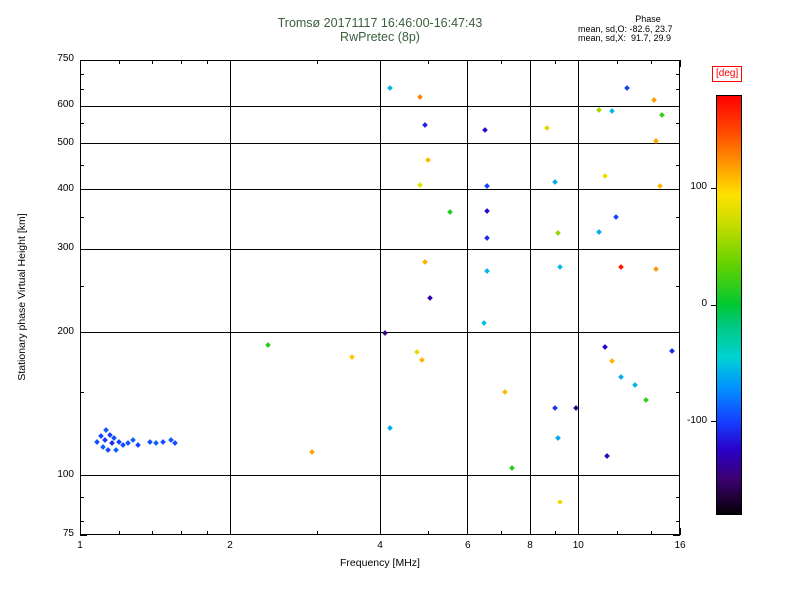 This screenshot has height=600, width=800. I want to click on x-tick-label: 4, so click(380, 545).